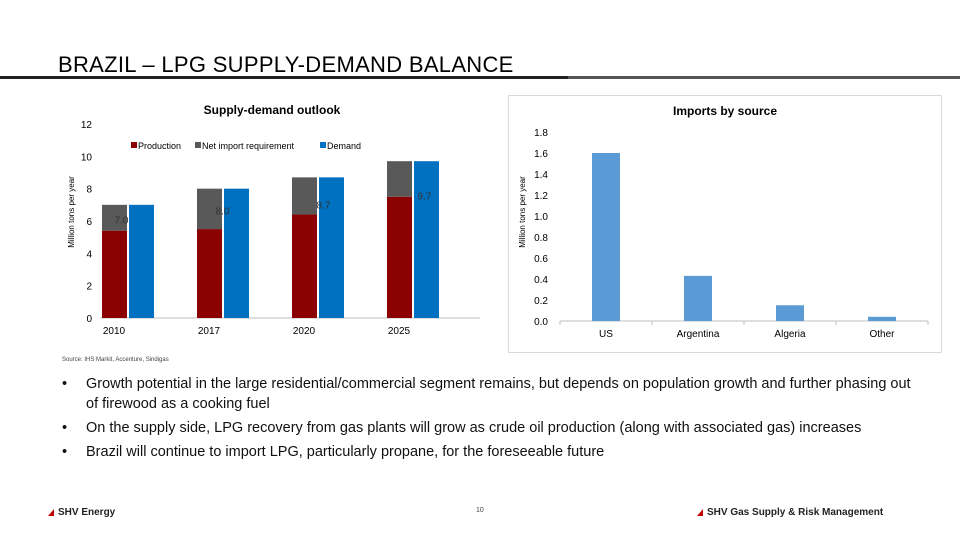 The height and width of the screenshot is (540, 960). What do you see at coordinates (159, 146) in the screenshot?
I see `legend-label: Production` at bounding box center [159, 146].